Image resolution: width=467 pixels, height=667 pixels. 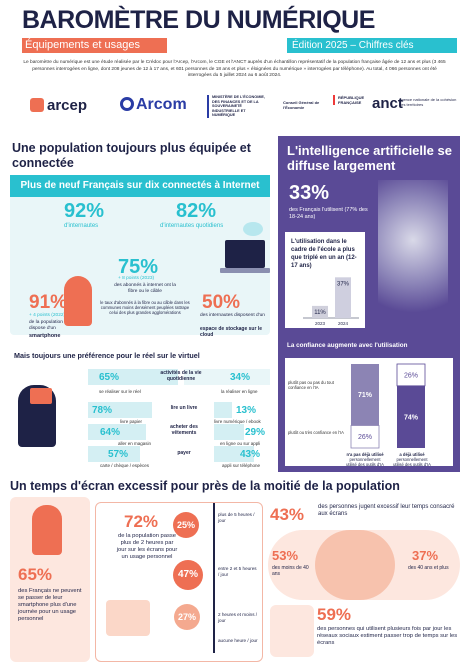 What do you see at coordinates (102, 410) in the screenshot?
I see `reel-left-value: 78%` at bounding box center [102, 410].